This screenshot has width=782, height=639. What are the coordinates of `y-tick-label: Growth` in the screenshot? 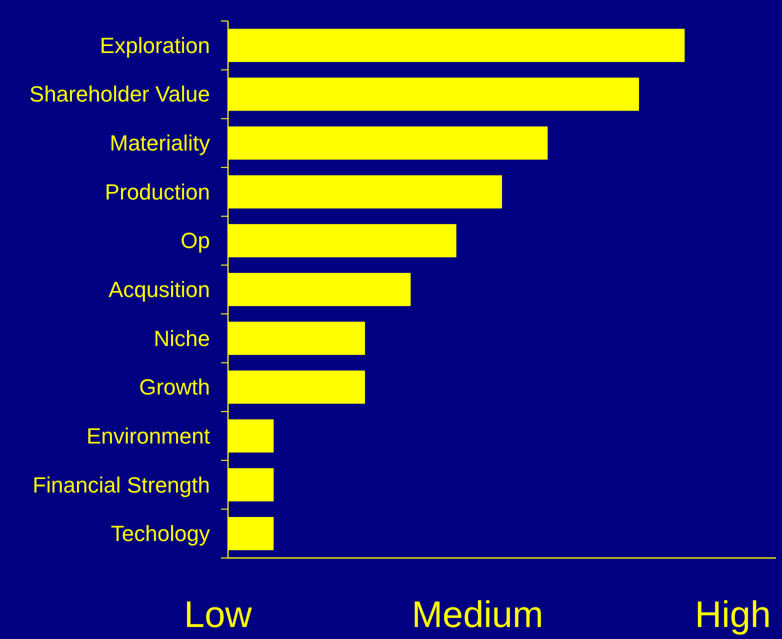 It's located at (174, 387).